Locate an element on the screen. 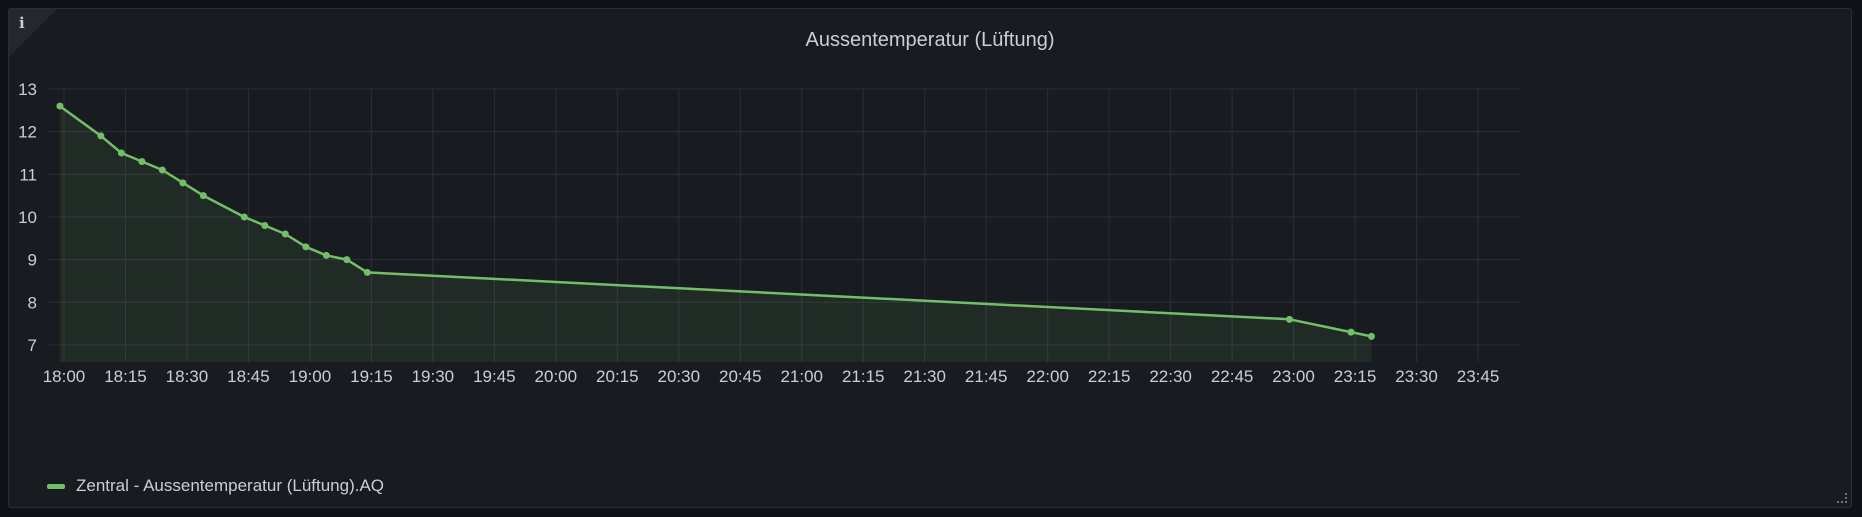 Image resolution: width=1862 pixels, height=517 pixels. x-tick-label: 23:30 is located at coordinates (1416, 376).